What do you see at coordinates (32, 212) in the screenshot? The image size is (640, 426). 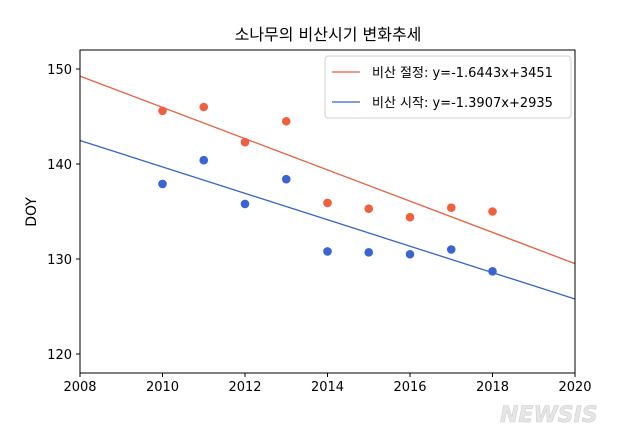 I see `y-axis-label: DOY` at bounding box center [32, 212].